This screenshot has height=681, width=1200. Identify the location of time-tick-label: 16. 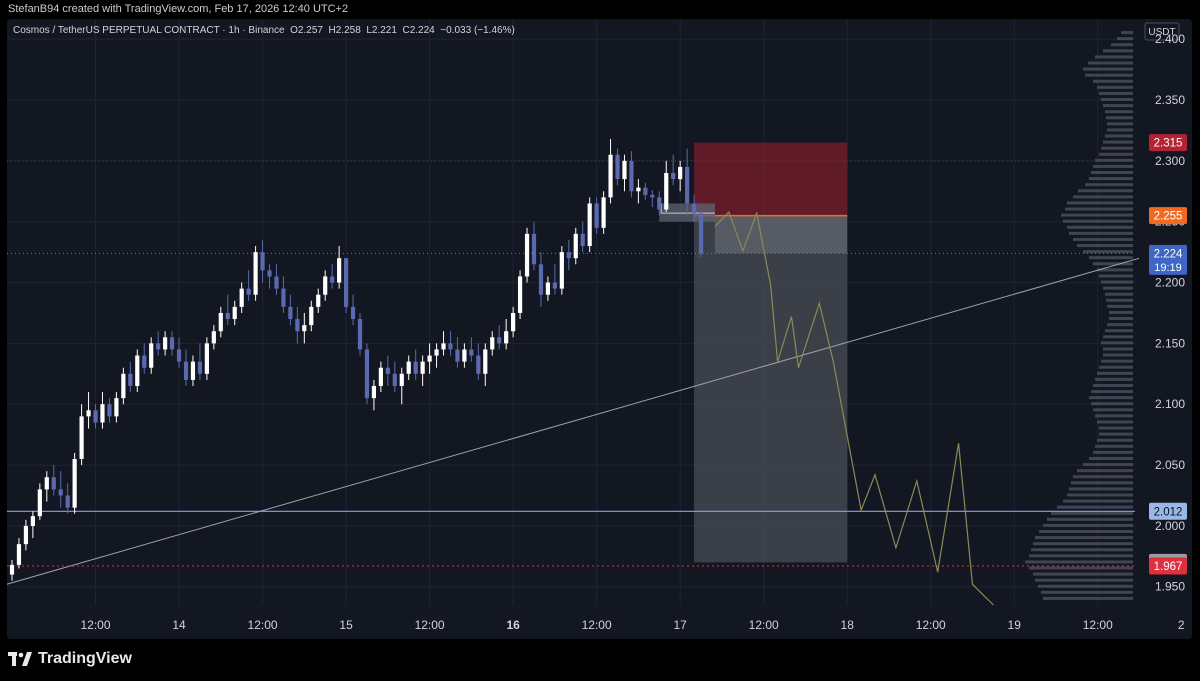
(513, 625).